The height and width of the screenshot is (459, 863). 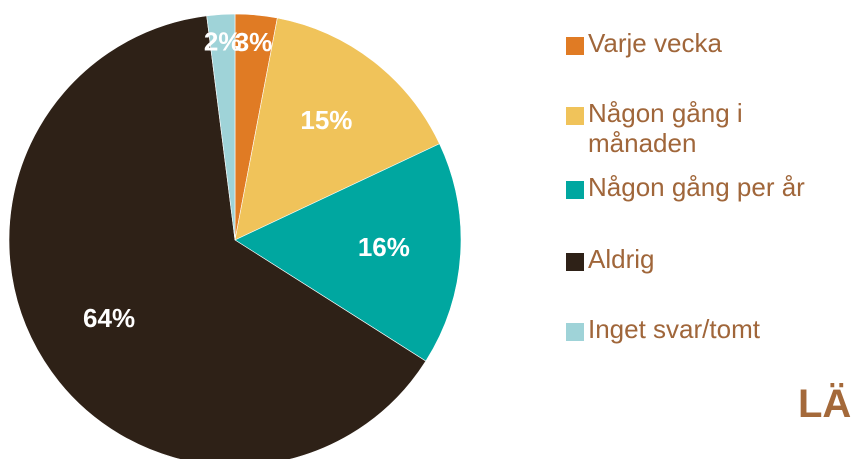 What do you see at coordinates (326, 120) in the screenshot?
I see `data-label: 15%` at bounding box center [326, 120].